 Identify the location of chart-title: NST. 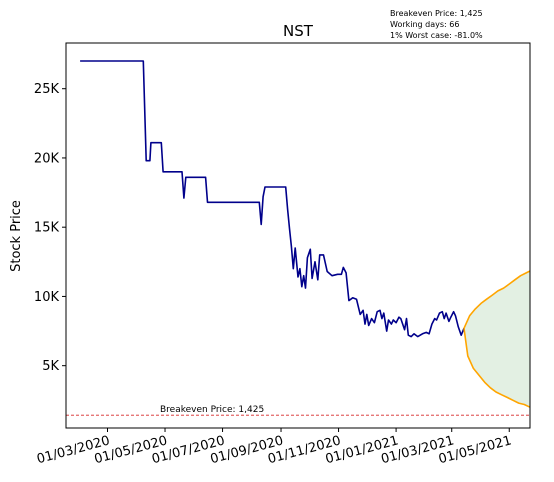
(298, 31).